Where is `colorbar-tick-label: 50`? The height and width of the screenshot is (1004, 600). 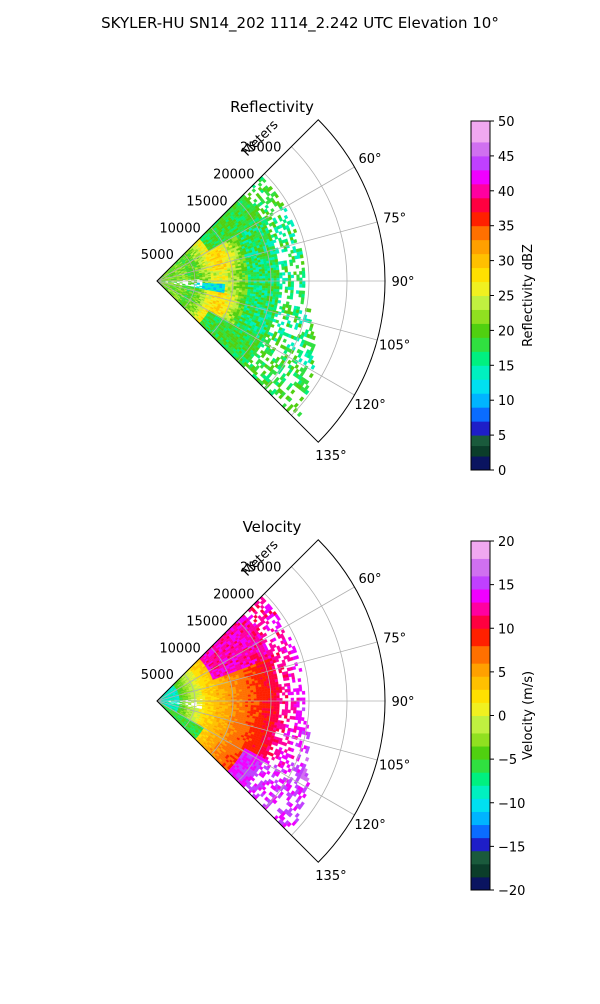 colorbar-tick-label: 50 is located at coordinates (506, 122).